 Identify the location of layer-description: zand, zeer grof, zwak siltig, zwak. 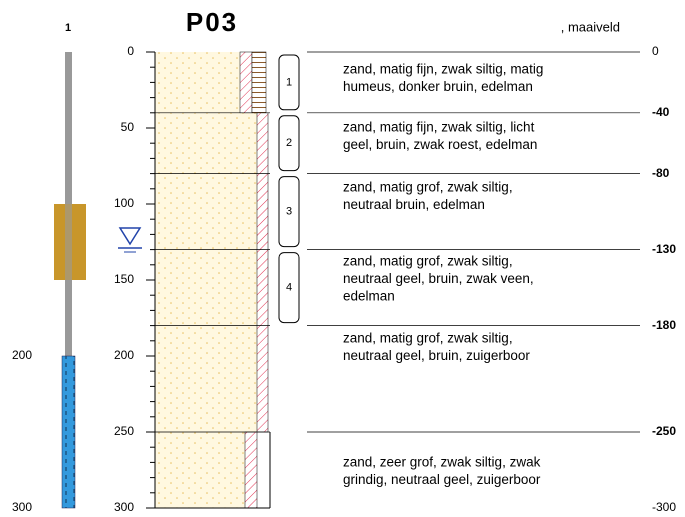
(442, 462).